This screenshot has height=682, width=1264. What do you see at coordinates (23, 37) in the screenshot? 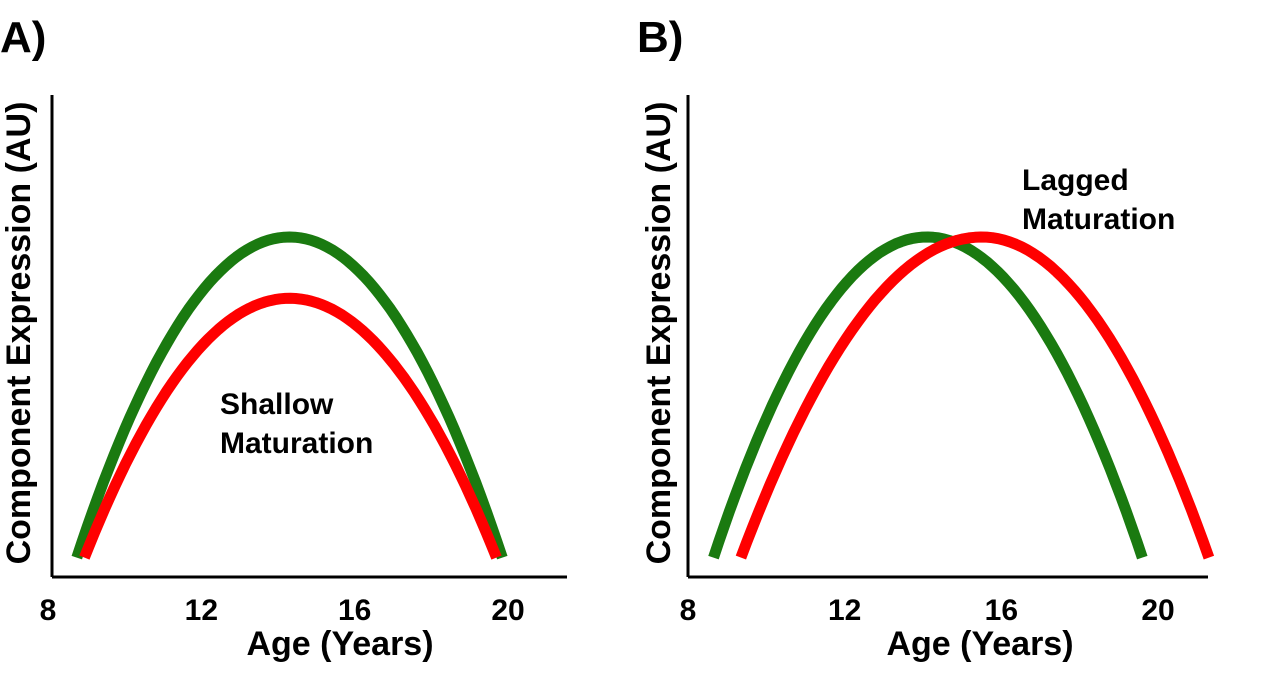
I see `panel-label: A)` at bounding box center [23, 37].